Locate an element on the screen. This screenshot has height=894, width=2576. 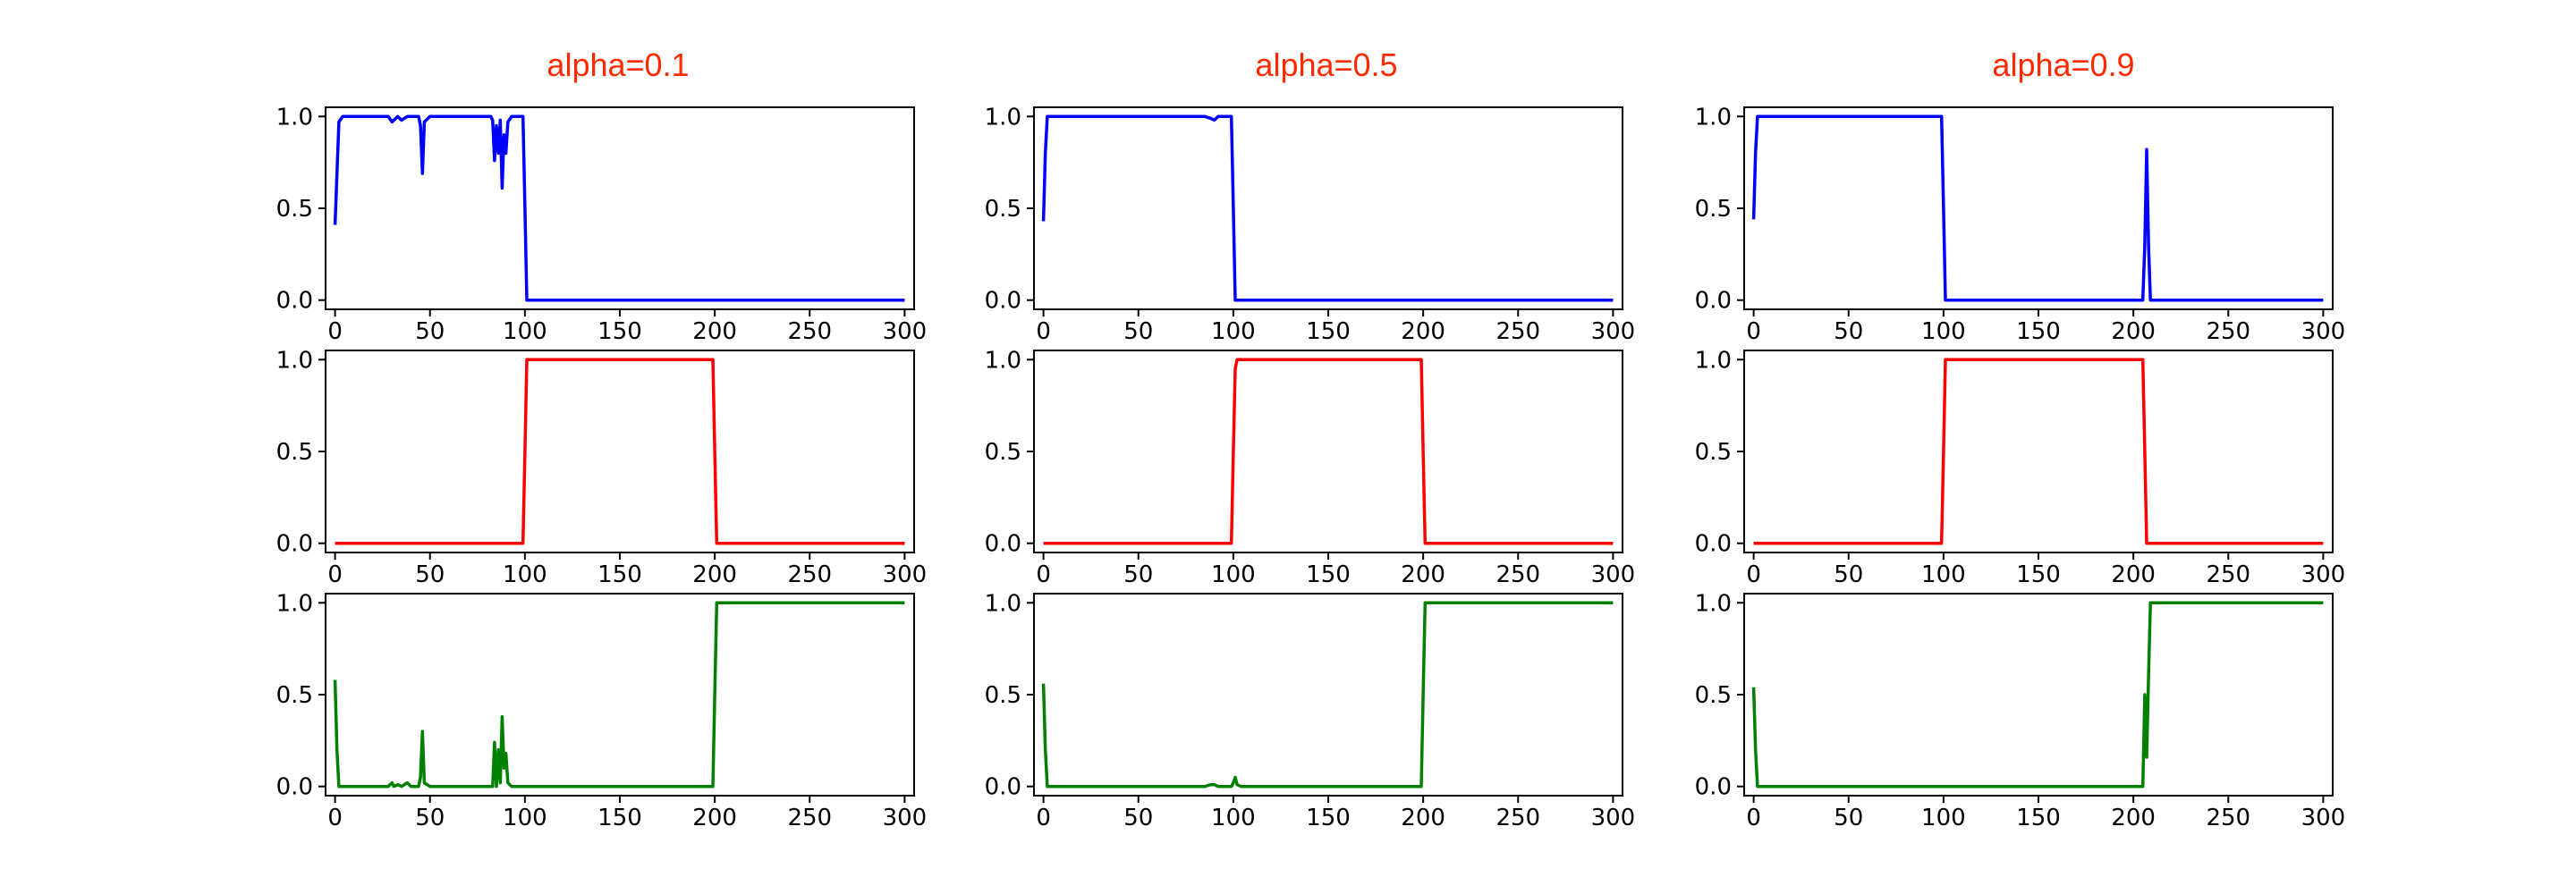
column-title-alpha-0-1: alpha=0.1 is located at coordinates (618, 64).